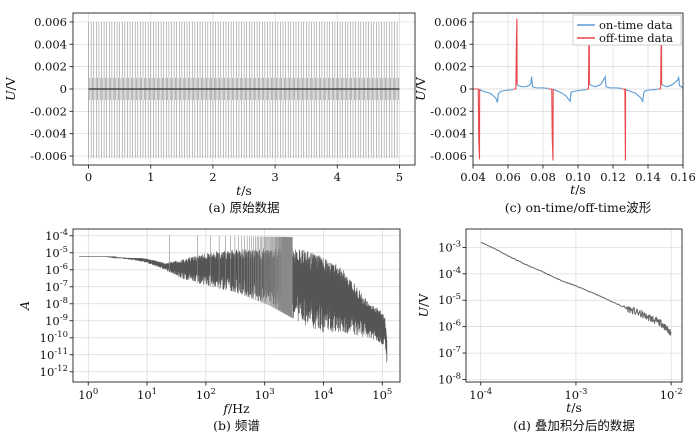  Describe the element at coordinates (54, 354) in the screenshot. I see `y-tick-label: 10⁻¹¹` at that location.